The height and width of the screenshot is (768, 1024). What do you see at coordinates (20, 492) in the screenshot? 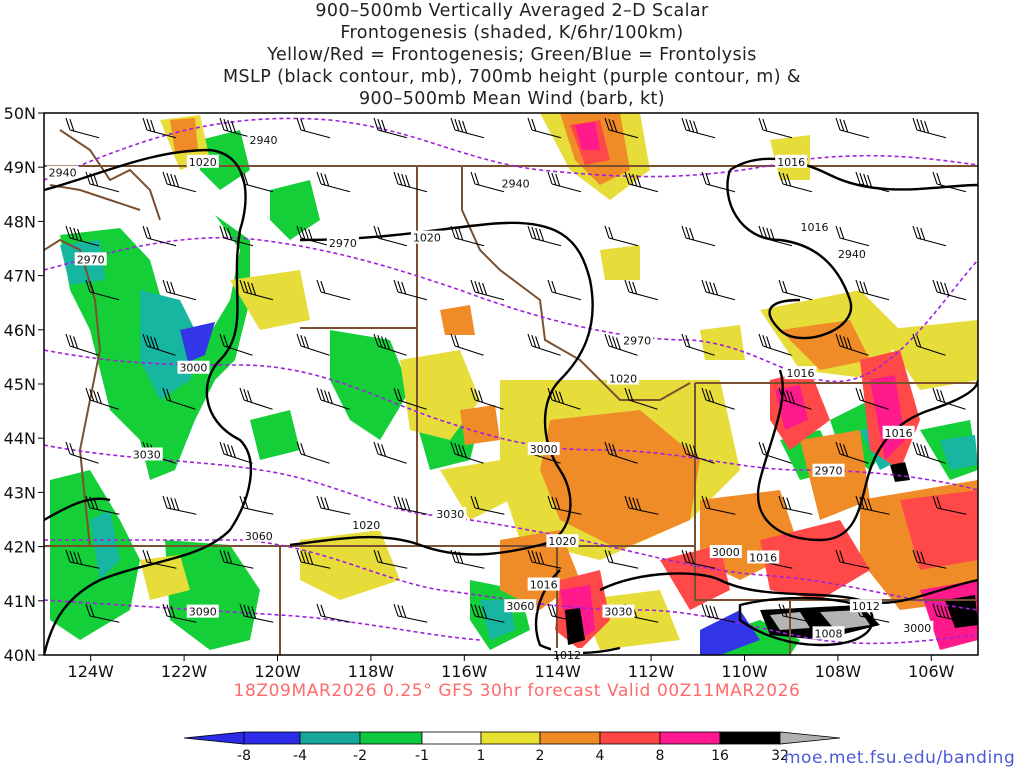
I see `lat-label: 43N` at bounding box center [20, 492].